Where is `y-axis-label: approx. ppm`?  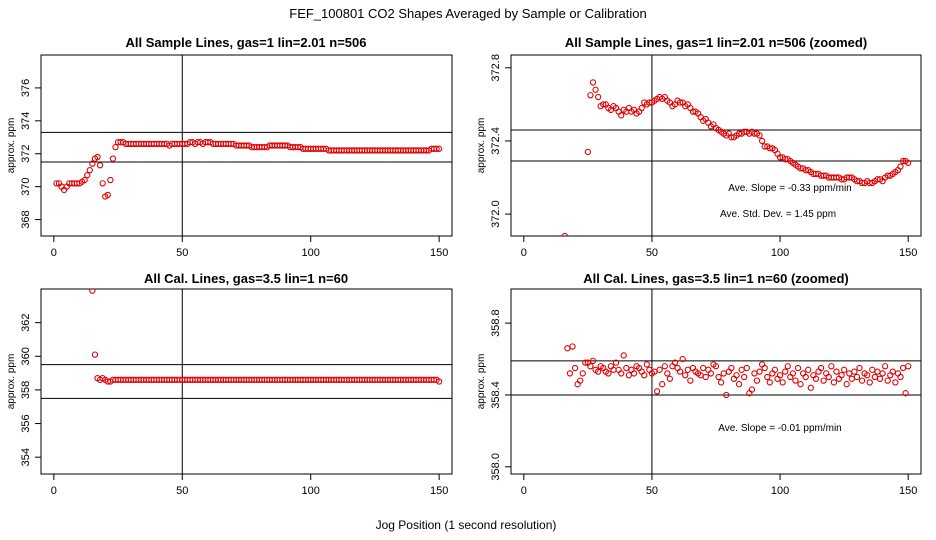 y-axis-label: approx. ppm is located at coordinates (481, 382).